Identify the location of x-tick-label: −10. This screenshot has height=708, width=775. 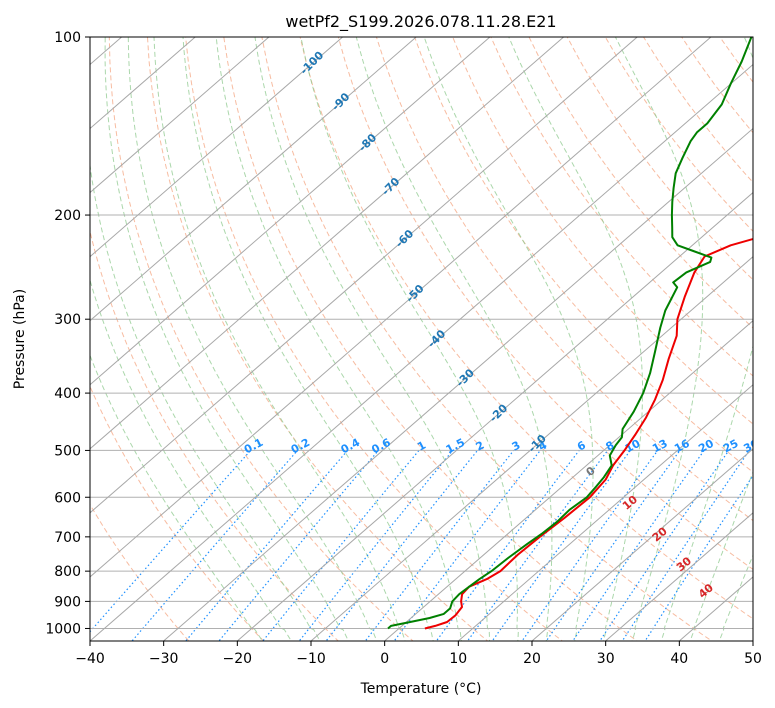
(311, 659).